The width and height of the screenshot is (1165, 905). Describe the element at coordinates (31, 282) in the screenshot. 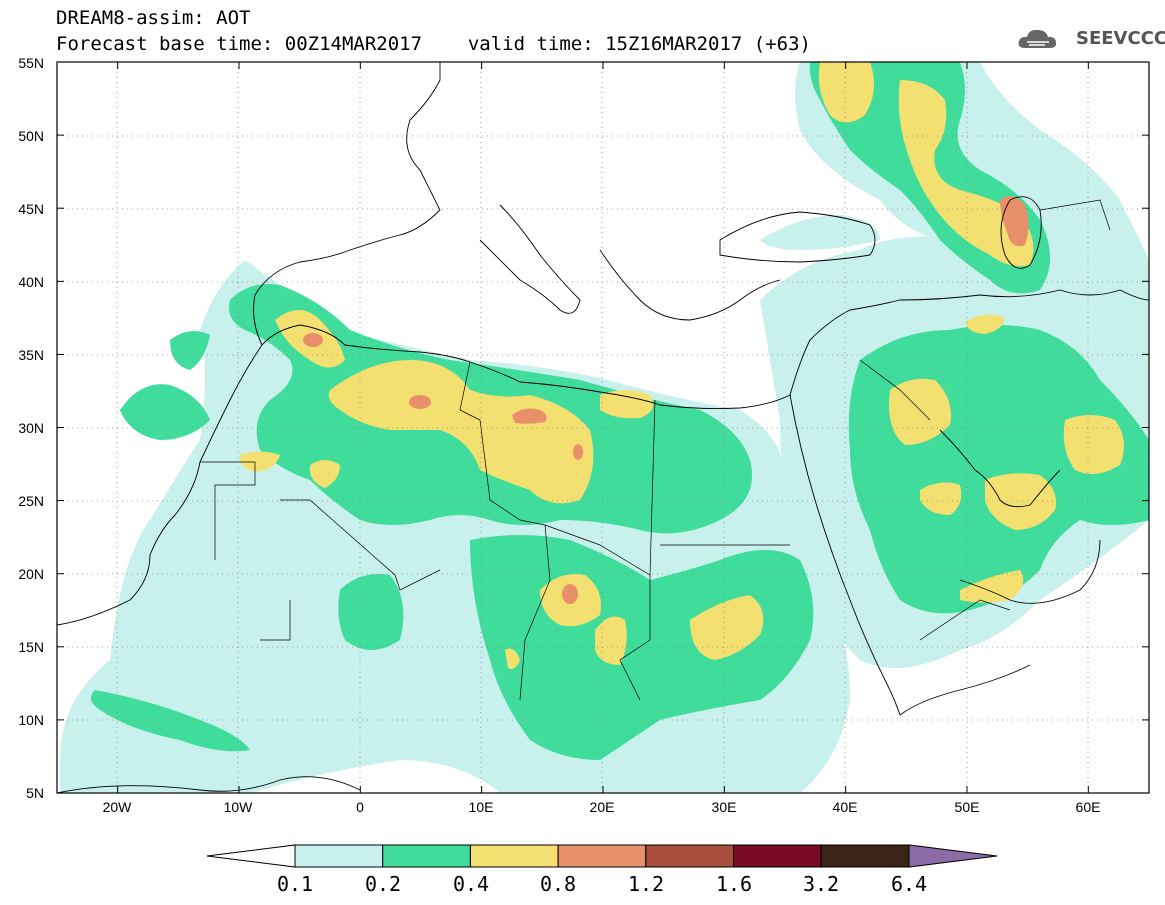

I see `lat-label: 40N` at that location.